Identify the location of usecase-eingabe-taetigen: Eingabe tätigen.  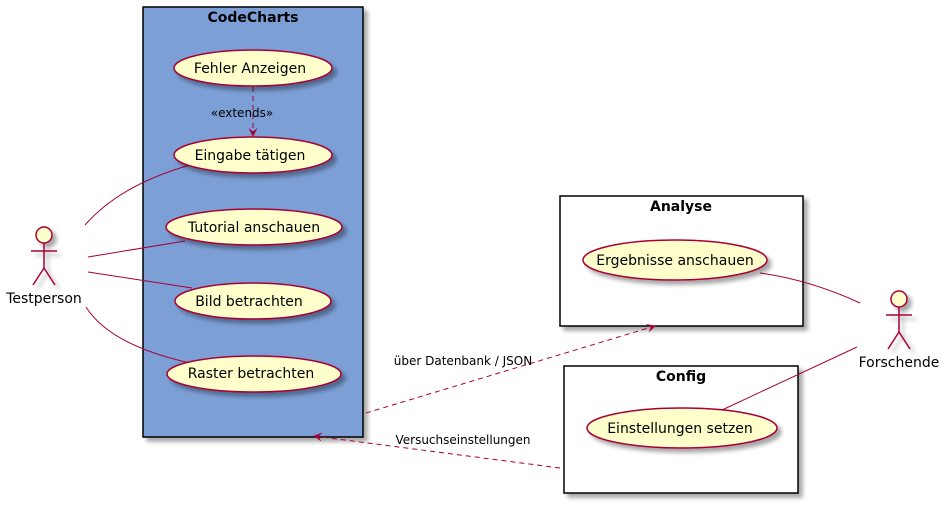
(253, 155).